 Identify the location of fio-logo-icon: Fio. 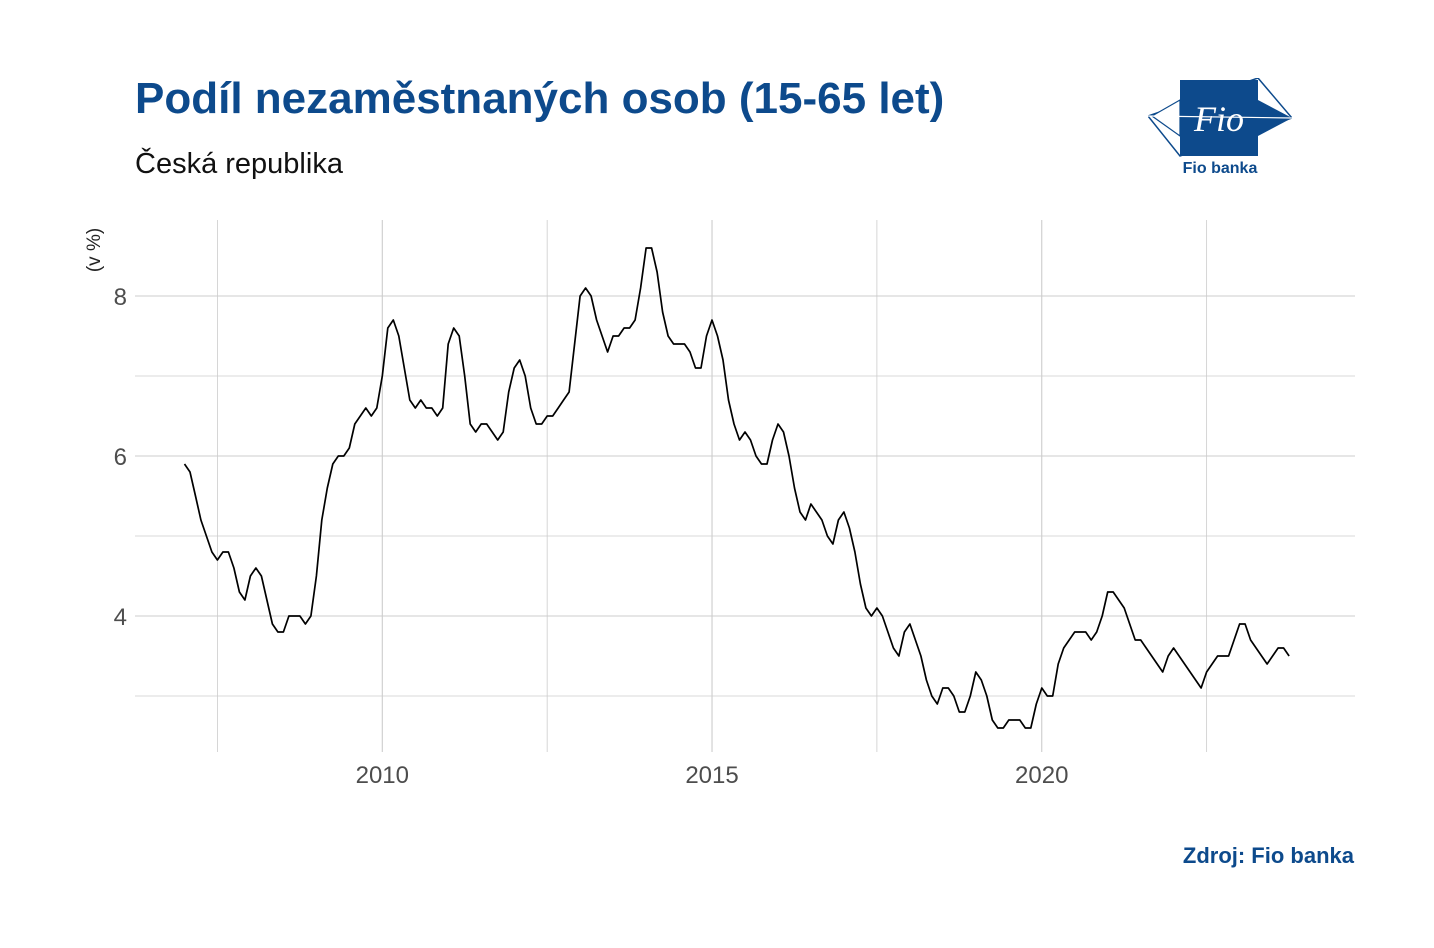
(1220, 117).